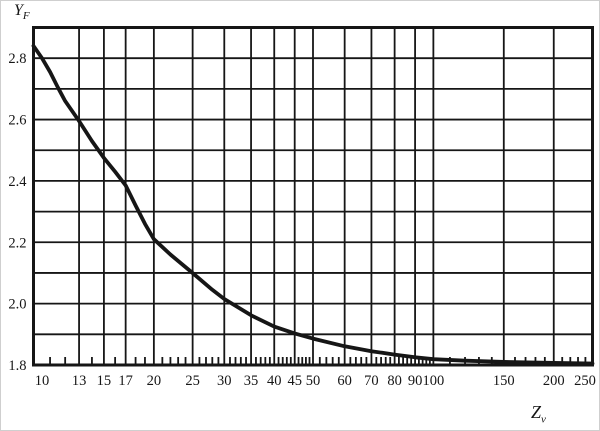  I want to click on y-tick-label: 2.0, so click(17, 305).